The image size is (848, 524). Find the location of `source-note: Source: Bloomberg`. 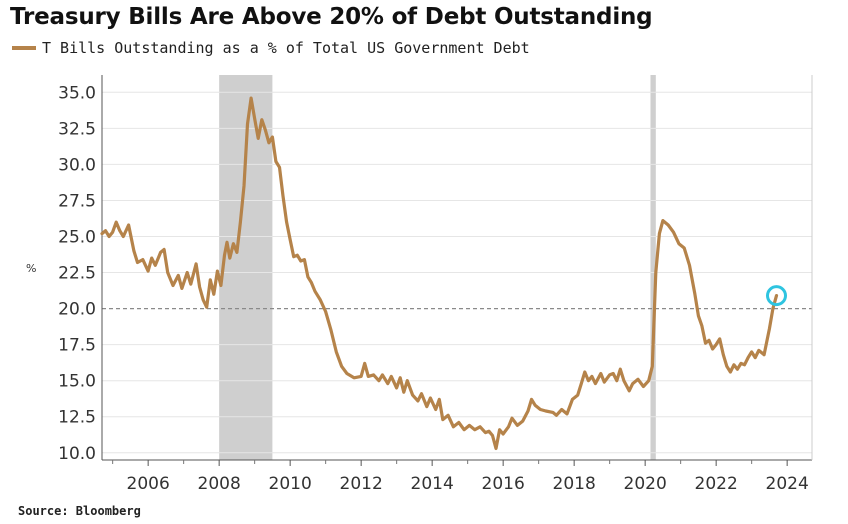

source-note: Source: Bloomberg is located at coordinates (79, 511).